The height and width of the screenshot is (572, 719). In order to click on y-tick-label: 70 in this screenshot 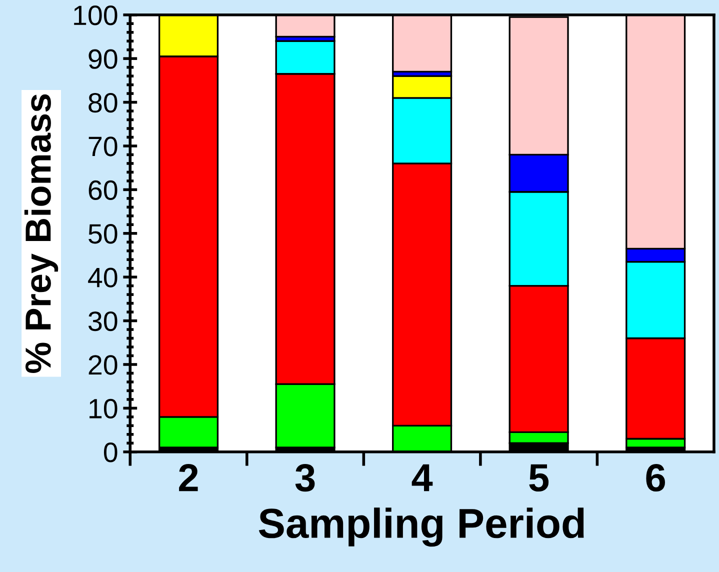, I will do `click(103, 146)`.